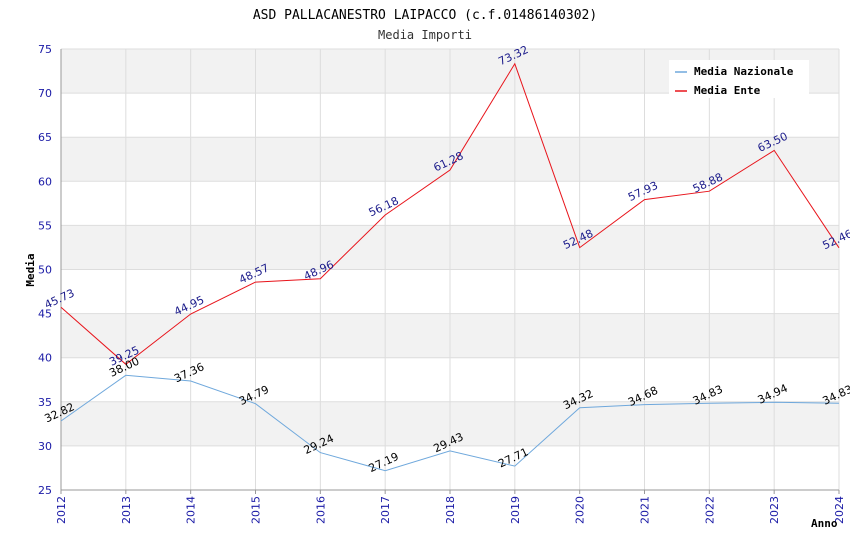  Describe the element at coordinates (425, 35) in the screenshot. I see `chart-subtitle: Media Importi` at that location.